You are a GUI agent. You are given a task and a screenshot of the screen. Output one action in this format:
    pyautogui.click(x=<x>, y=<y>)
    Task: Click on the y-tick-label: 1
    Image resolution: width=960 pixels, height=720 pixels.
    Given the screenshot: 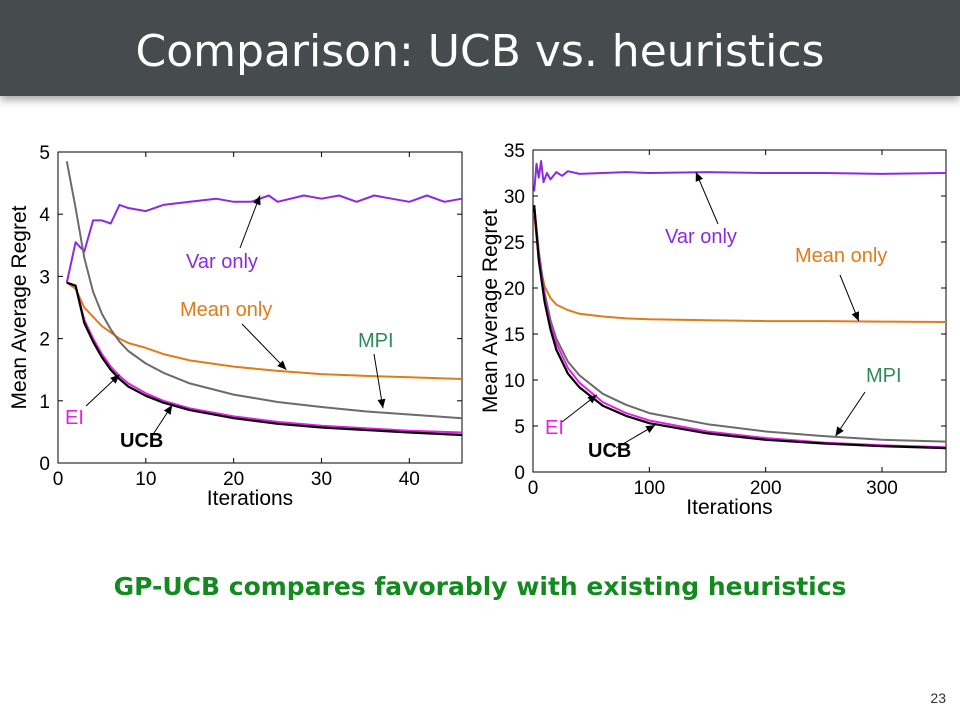 What is the action you would take?
    pyautogui.click(x=44, y=402)
    